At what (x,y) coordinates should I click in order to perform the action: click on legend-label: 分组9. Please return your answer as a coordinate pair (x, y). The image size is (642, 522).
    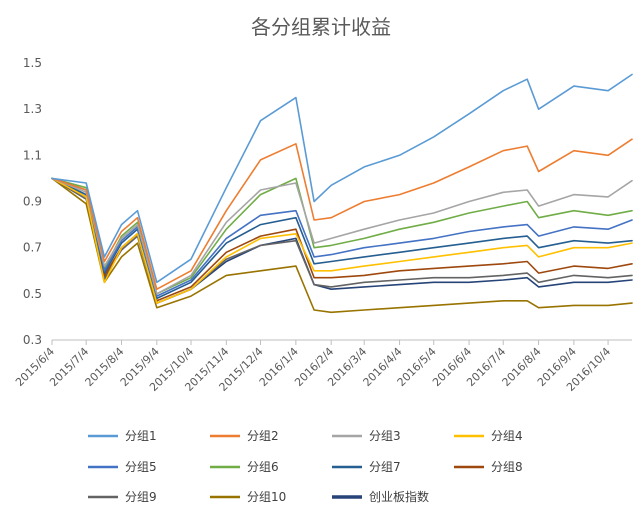
    Looking at the image, I should click on (141, 497).